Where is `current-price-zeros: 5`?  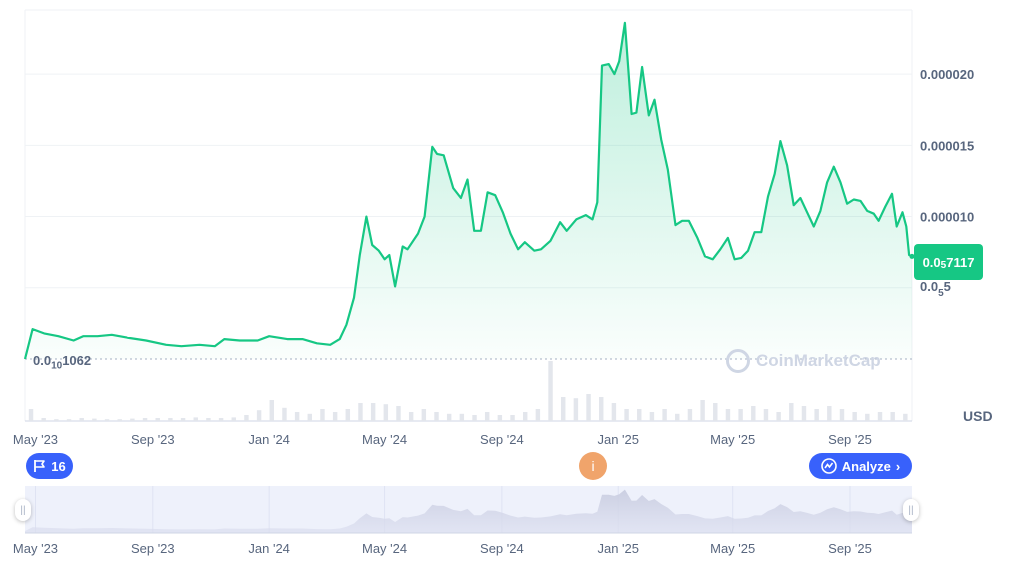
current-price-zeros: 5 is located at coordinates (943, 265).